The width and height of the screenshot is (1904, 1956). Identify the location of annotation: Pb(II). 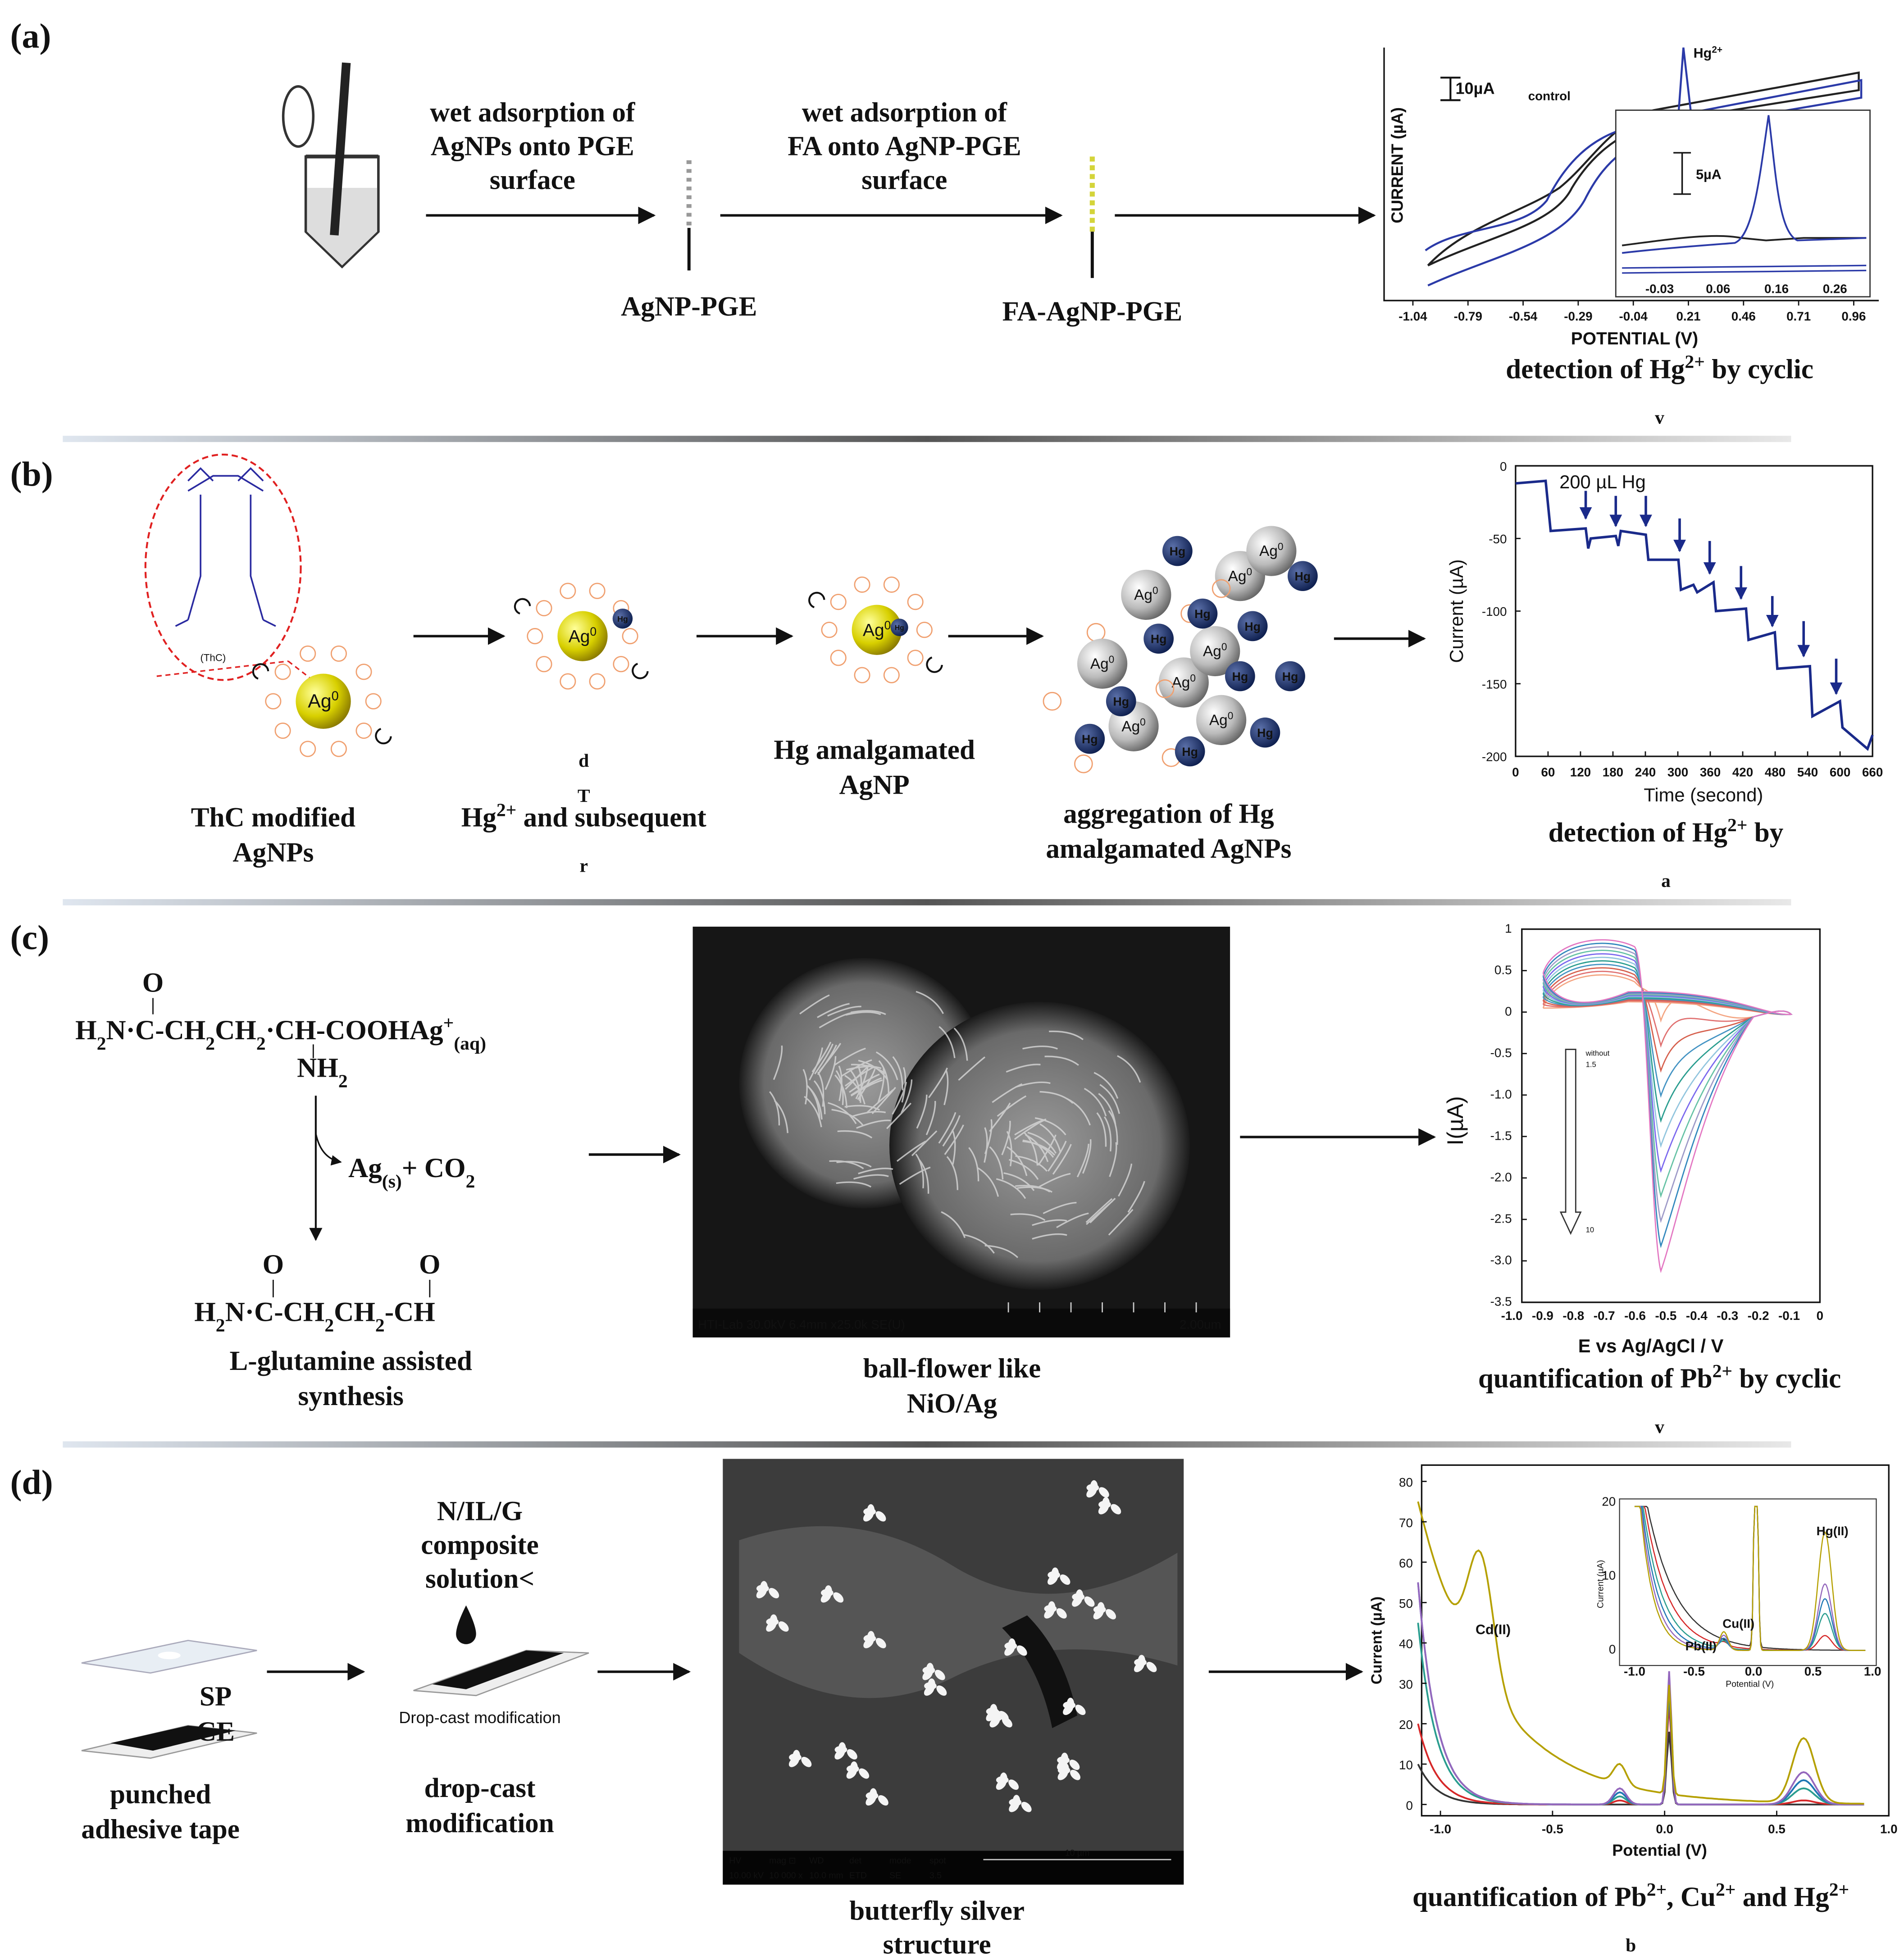
(1701, 1646).